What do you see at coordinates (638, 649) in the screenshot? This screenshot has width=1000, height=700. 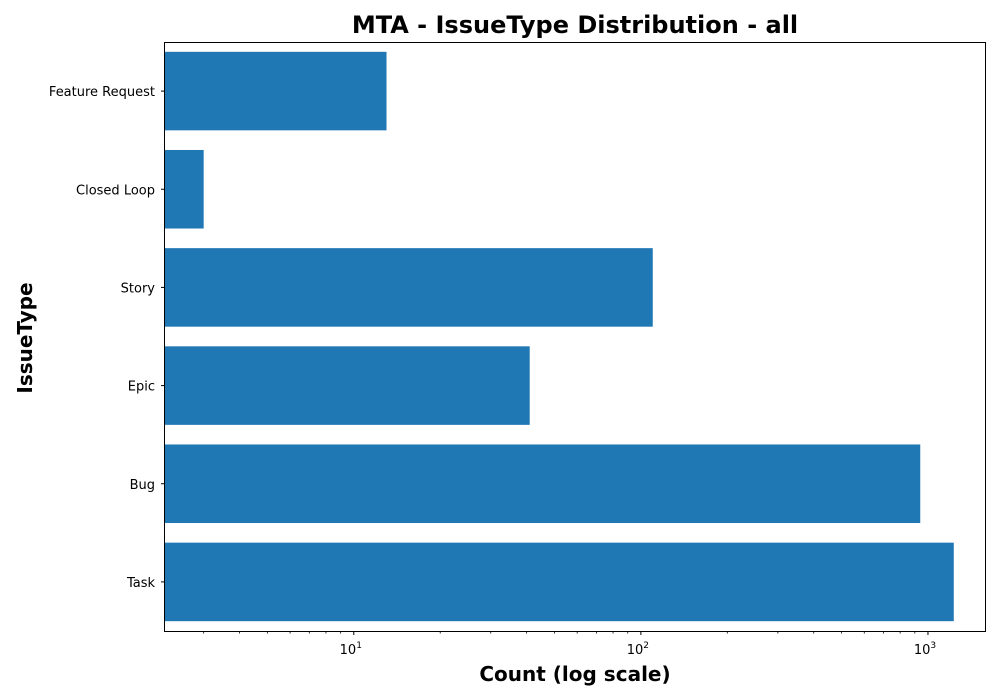 I see `x-tick-label: 10²` at bounding box center [638, 649].